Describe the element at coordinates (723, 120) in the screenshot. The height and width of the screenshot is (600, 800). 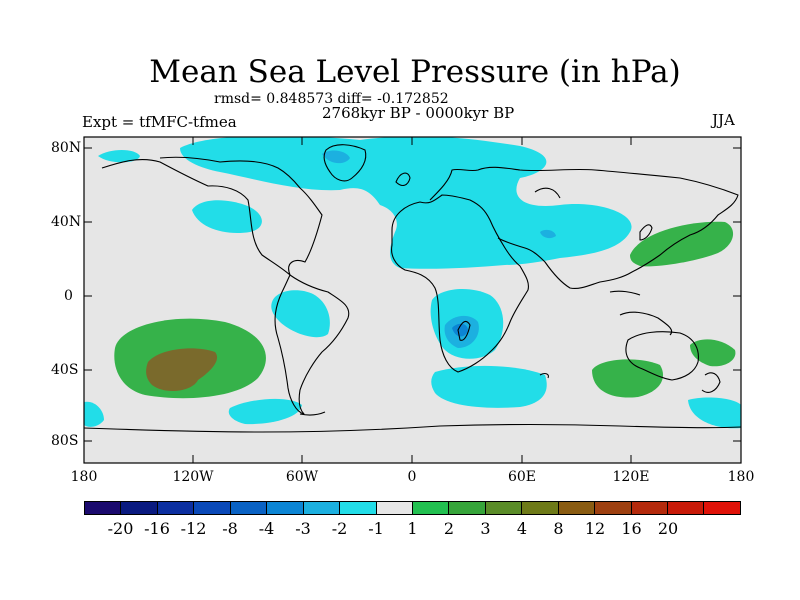
I see `season-label: JJA` at that location.